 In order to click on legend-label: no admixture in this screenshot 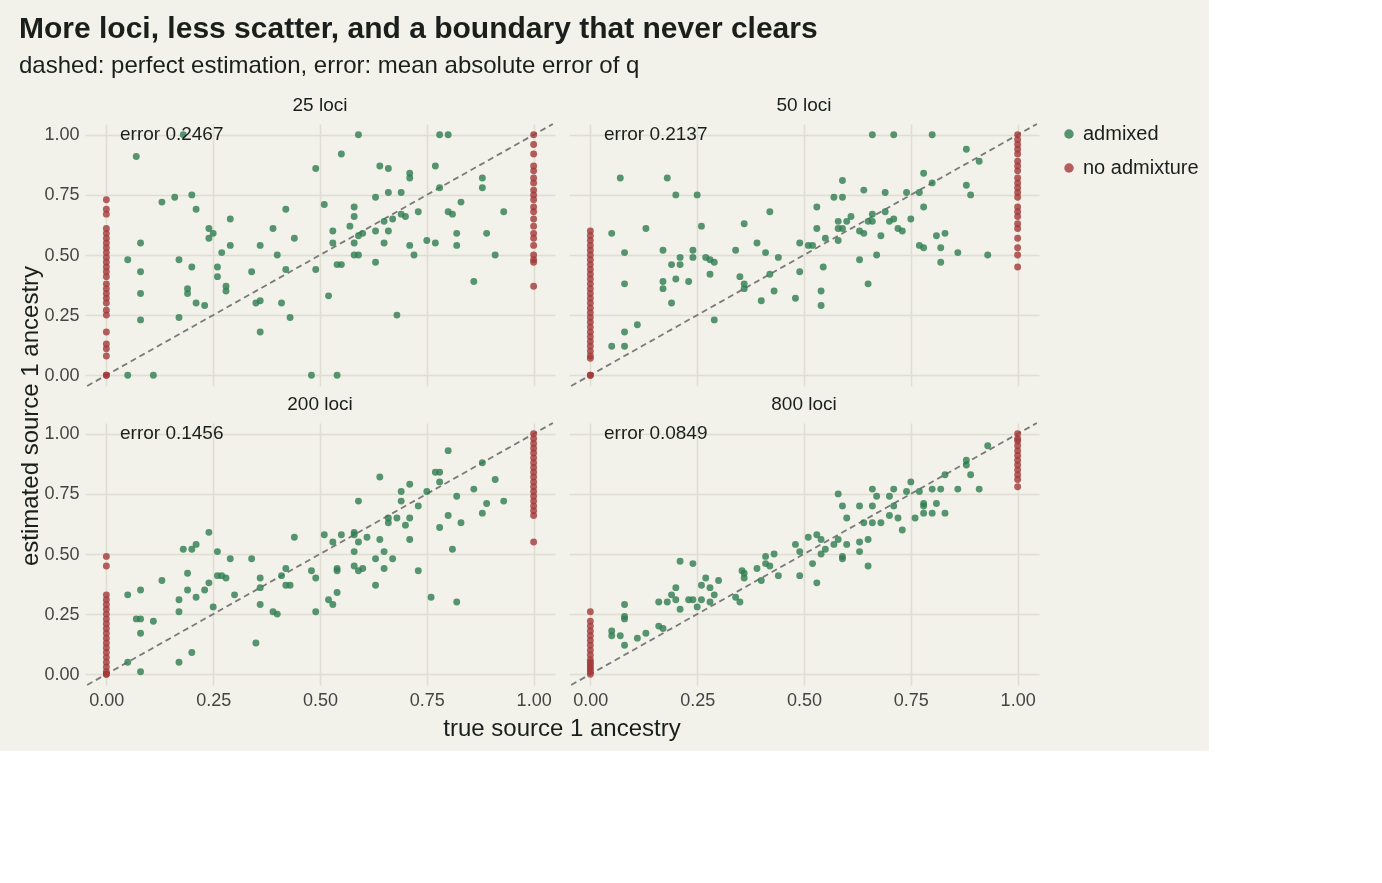, I will do `click(1141, 167)`.